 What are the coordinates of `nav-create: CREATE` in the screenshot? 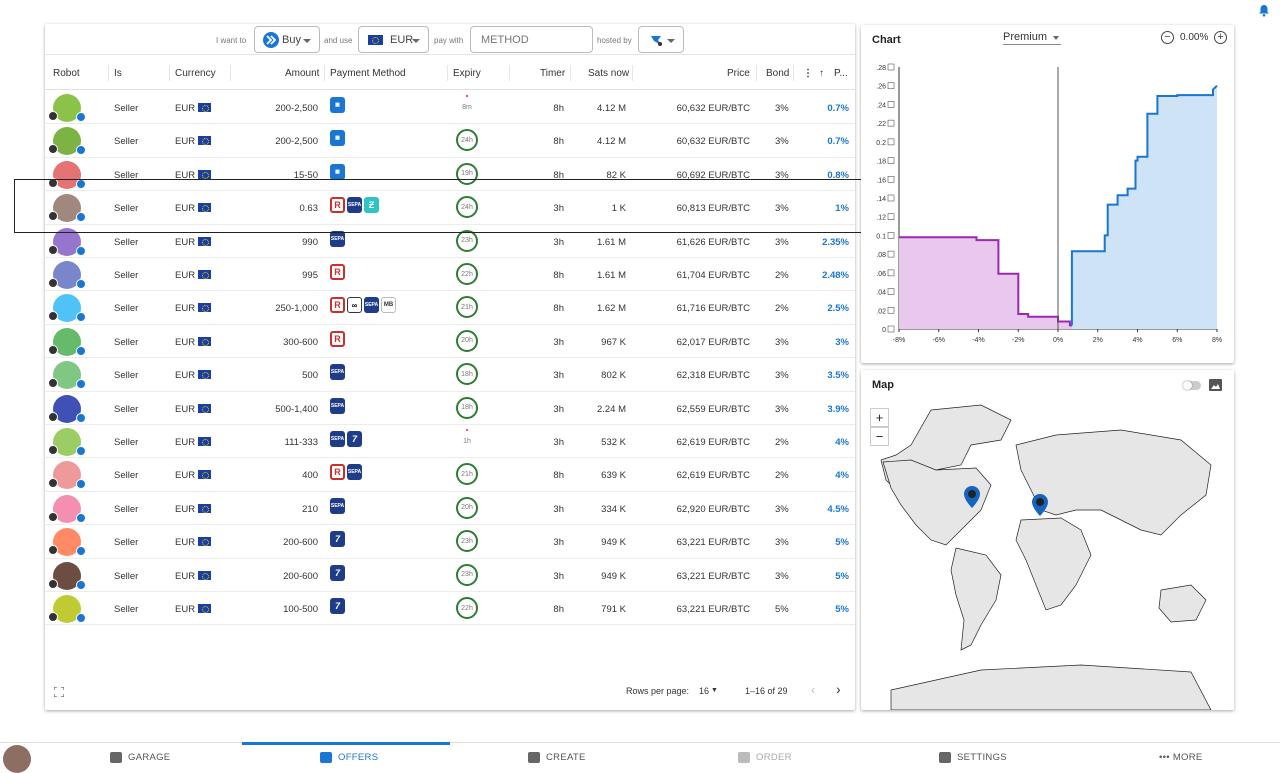 It's located at (557, 757).